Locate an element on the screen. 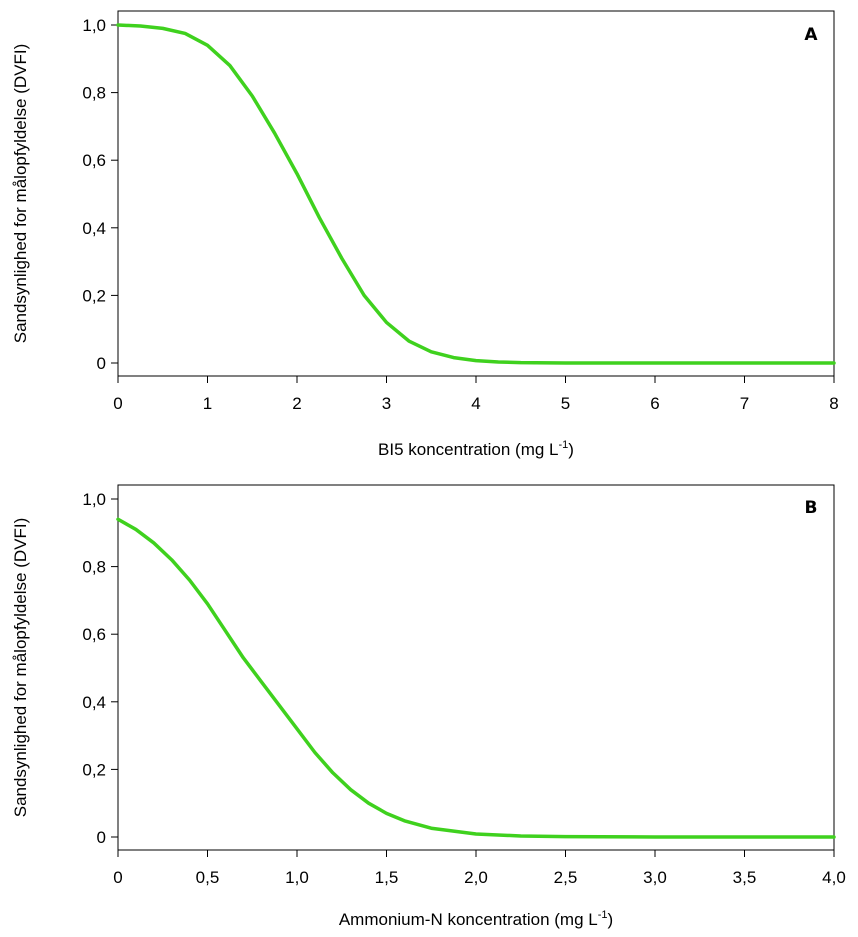 This screenshot has width=858, height=937. x-tick-label: 3,0 is located at coordinates (655, 877).